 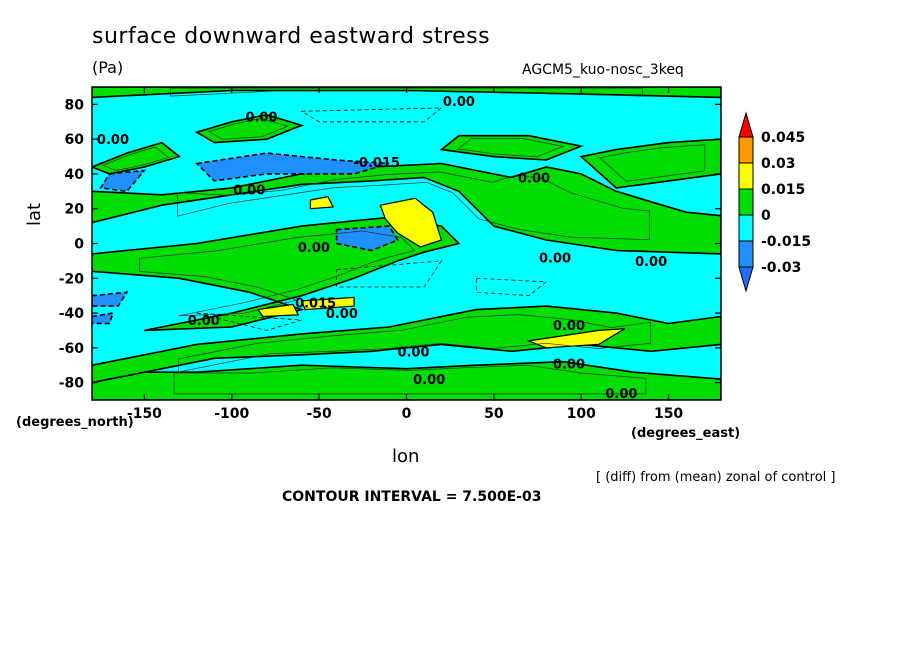 What do you see at coordinates (581, 414) in the screenshot?
I see `x-tick-label: 100` at bounding box center [581, 414].